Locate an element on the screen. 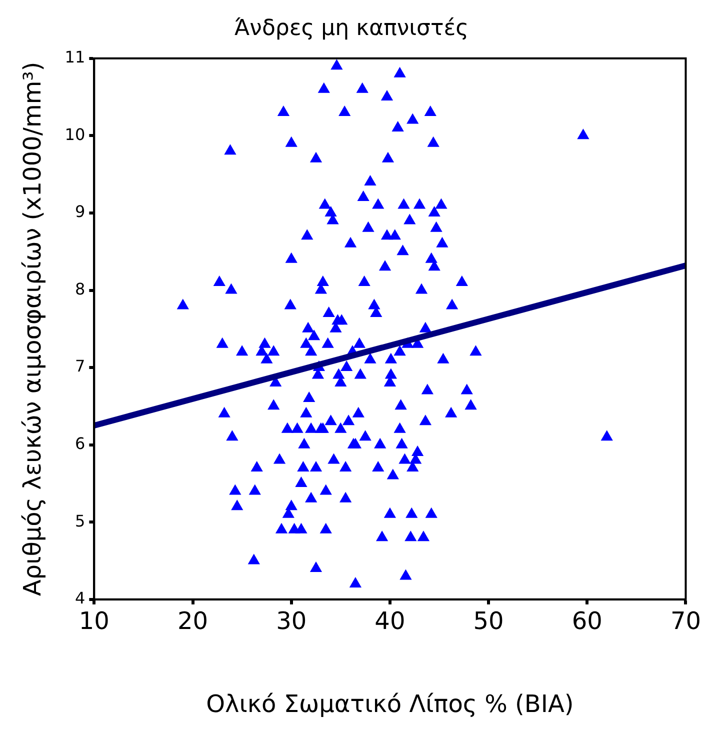 The image size is (713, 738). x-axis-title: Ολικό Σωματικό Λίπος % (BIA) is located at coordinates (390, 704).